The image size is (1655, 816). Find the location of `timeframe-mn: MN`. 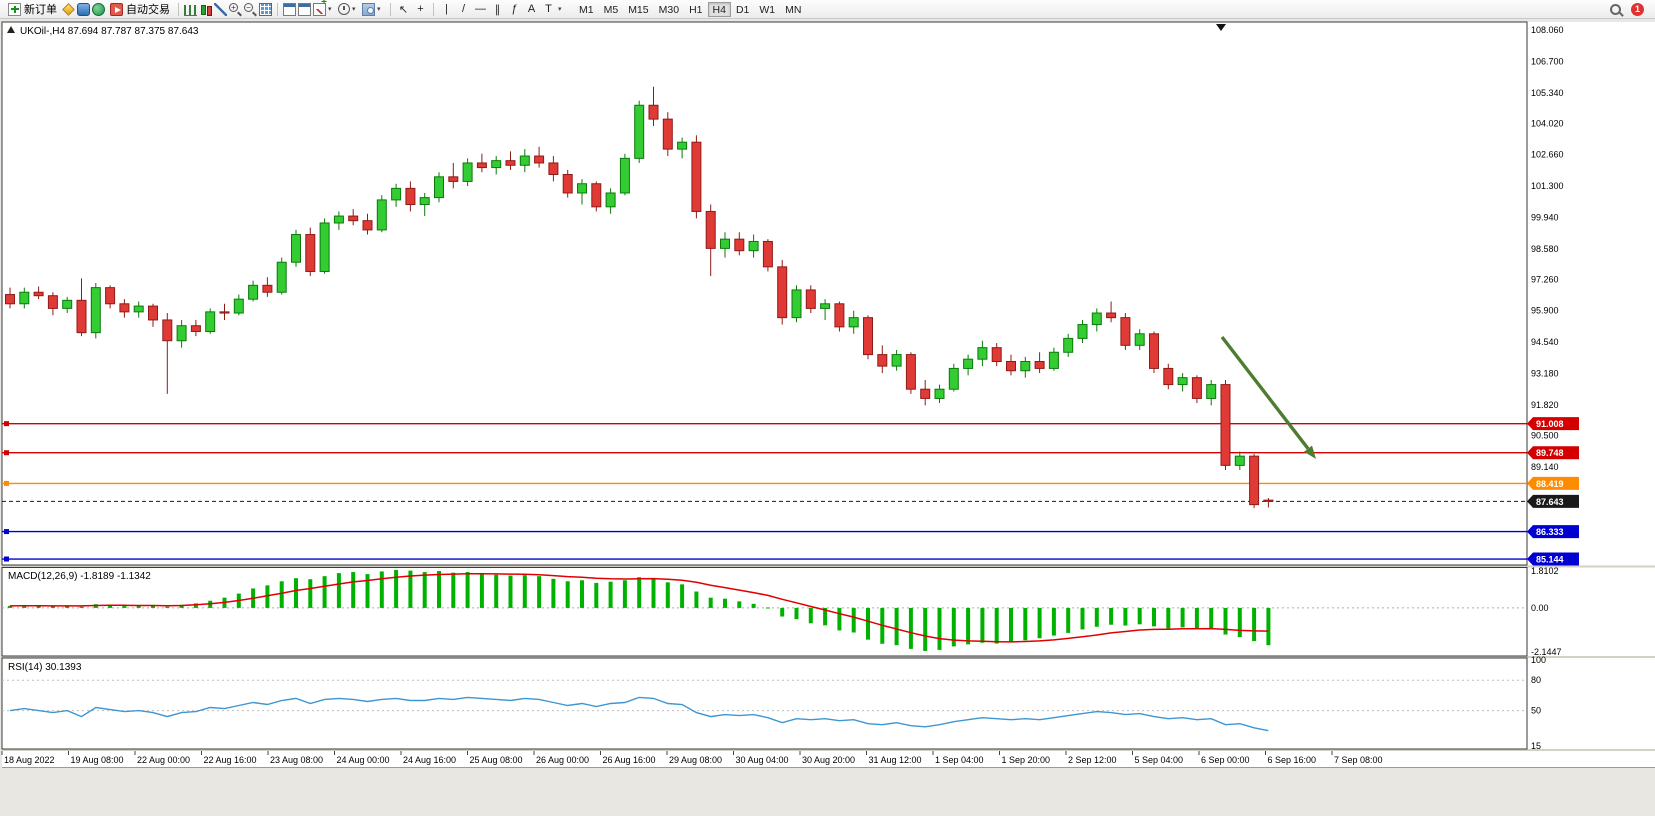

timeframe-mn: MN is located at coordinates (793, 9).